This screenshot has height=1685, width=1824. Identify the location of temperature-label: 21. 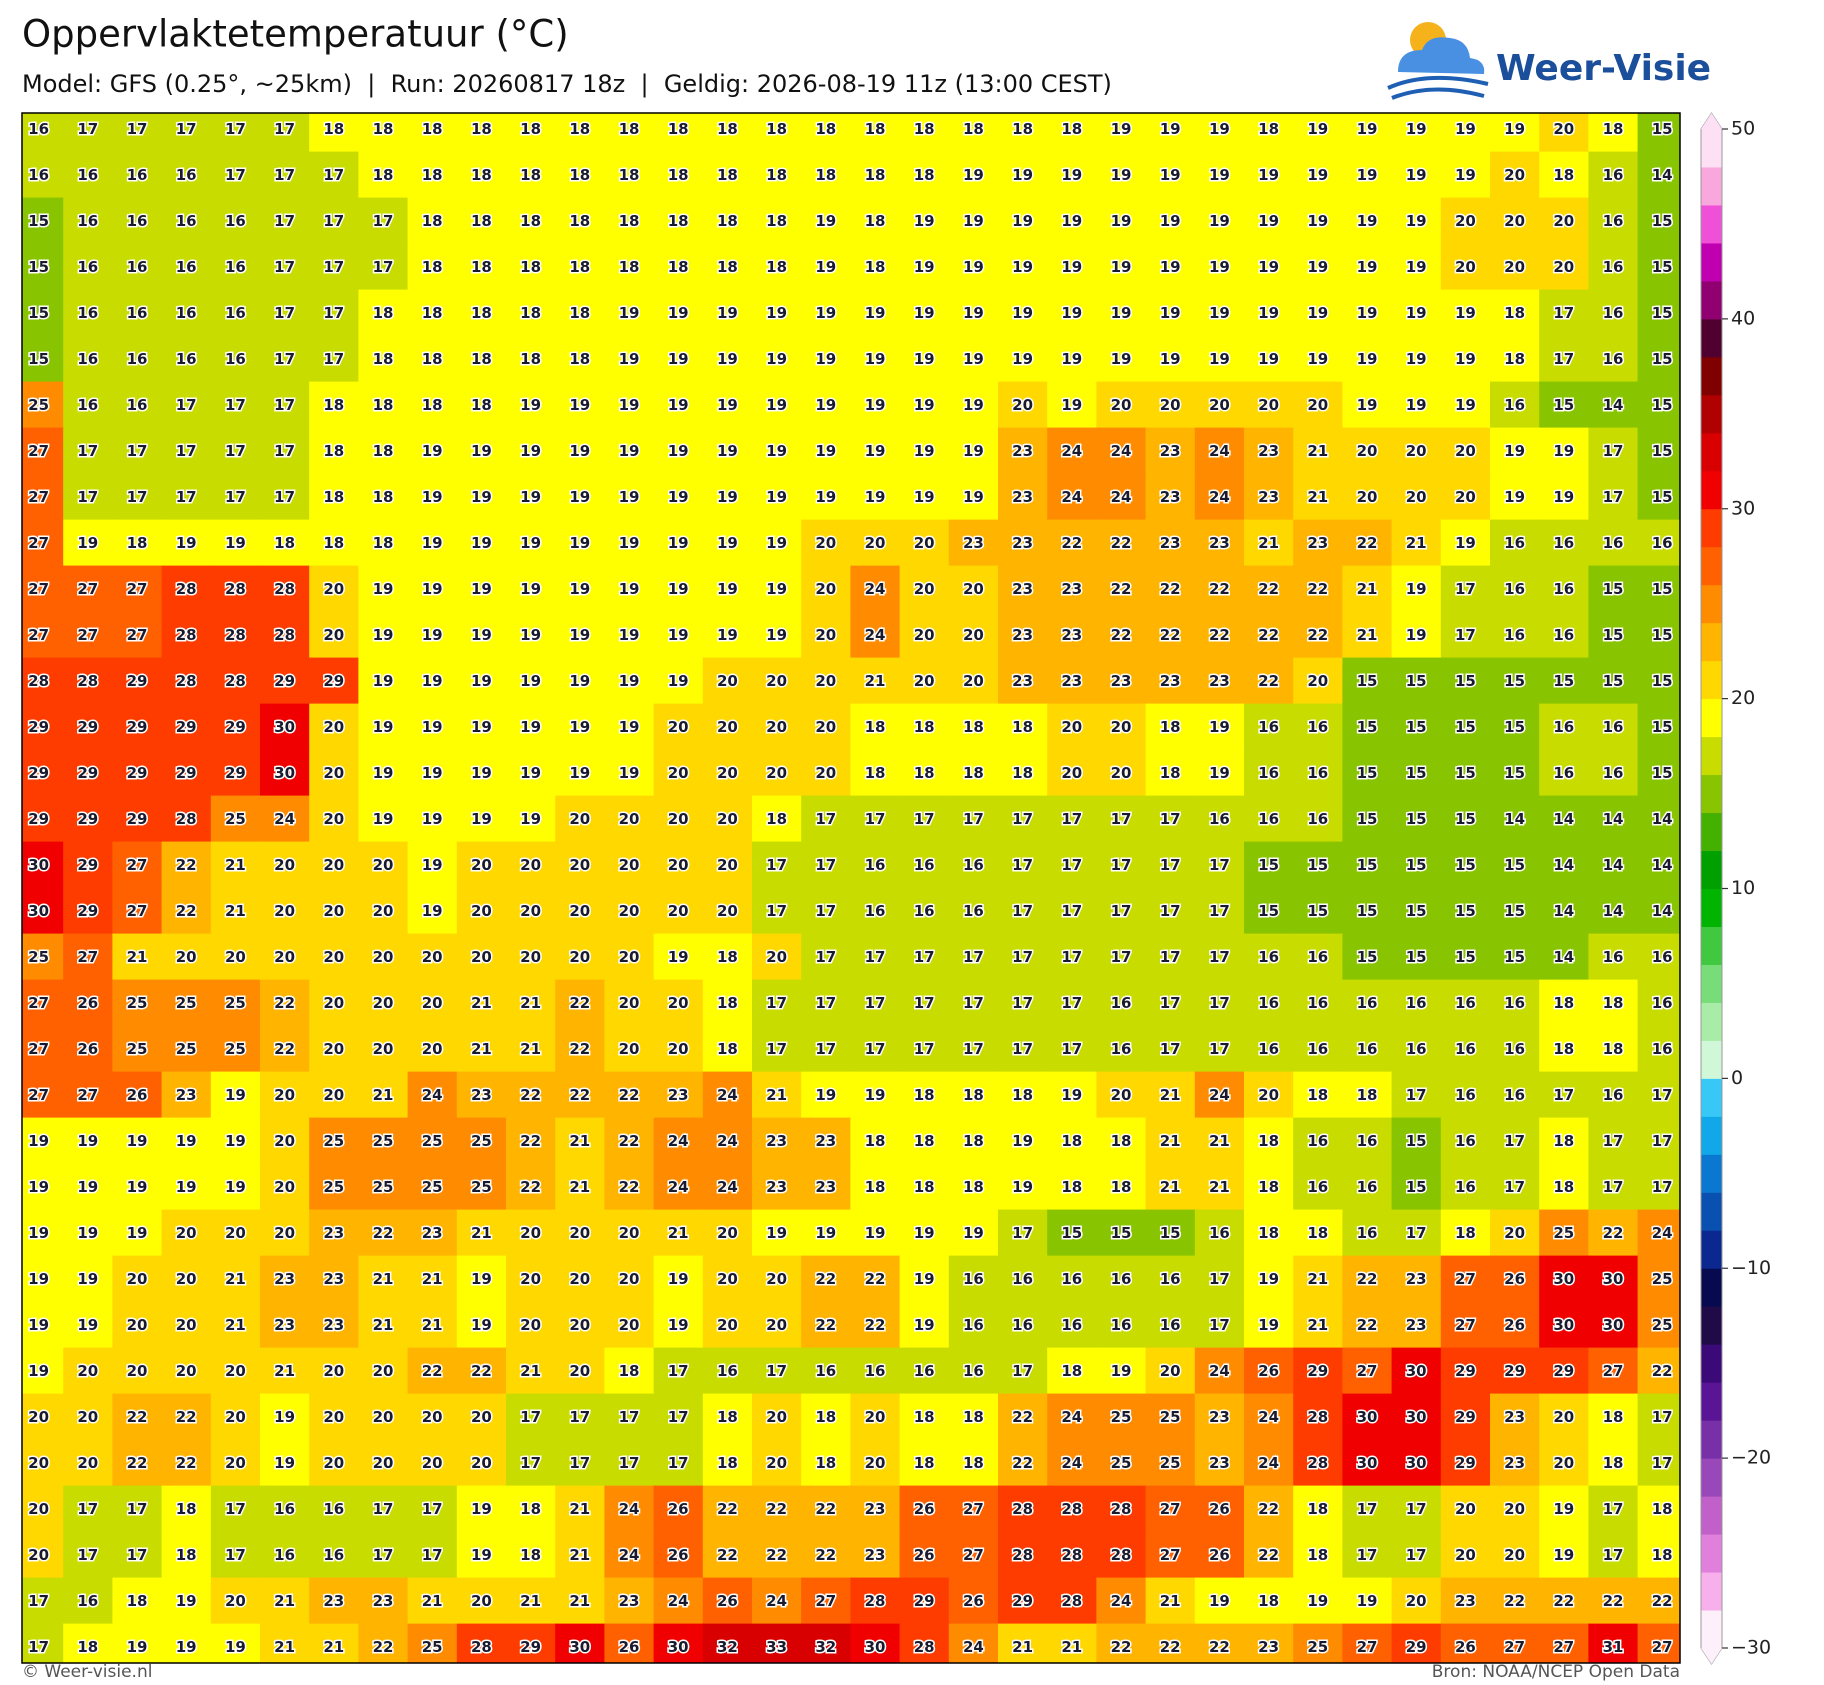
(137, 957).